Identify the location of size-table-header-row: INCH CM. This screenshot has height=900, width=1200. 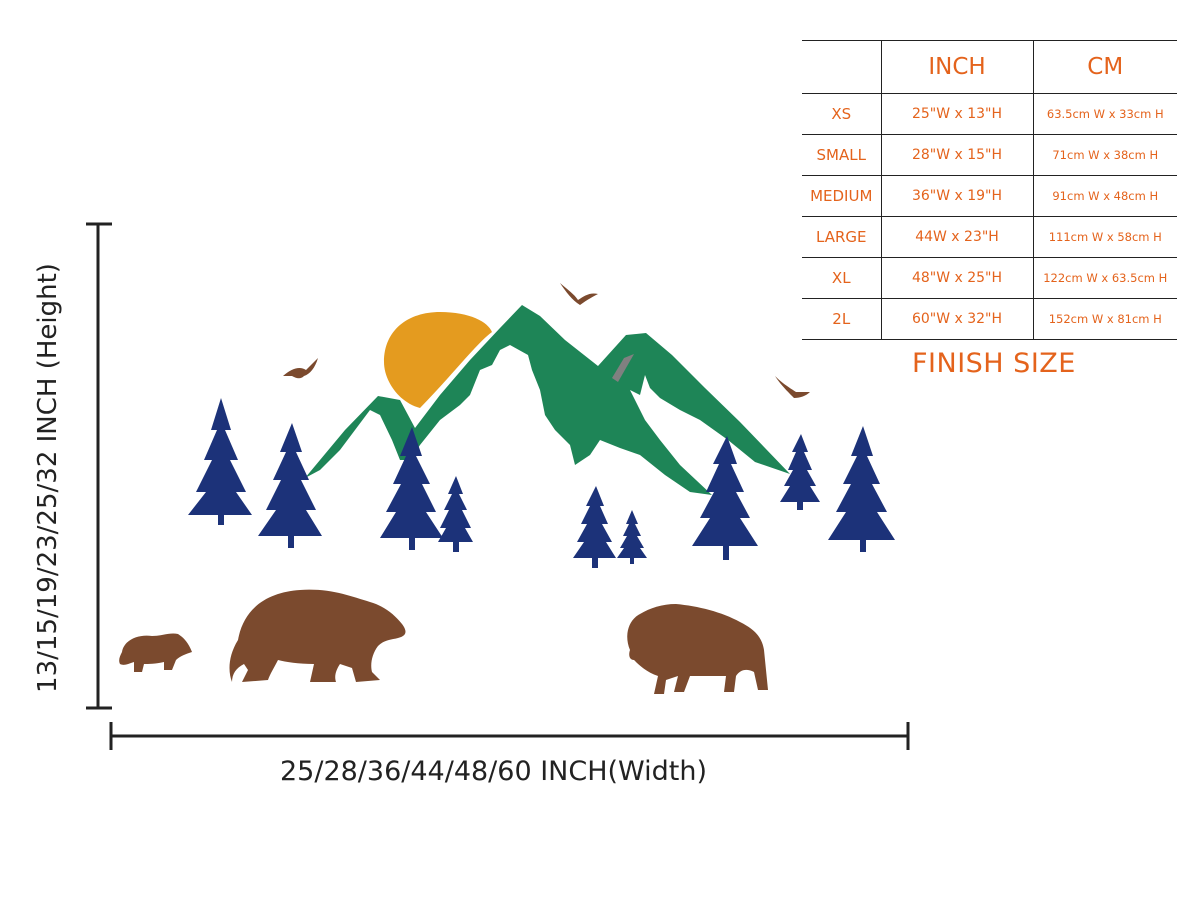
(989, 67).